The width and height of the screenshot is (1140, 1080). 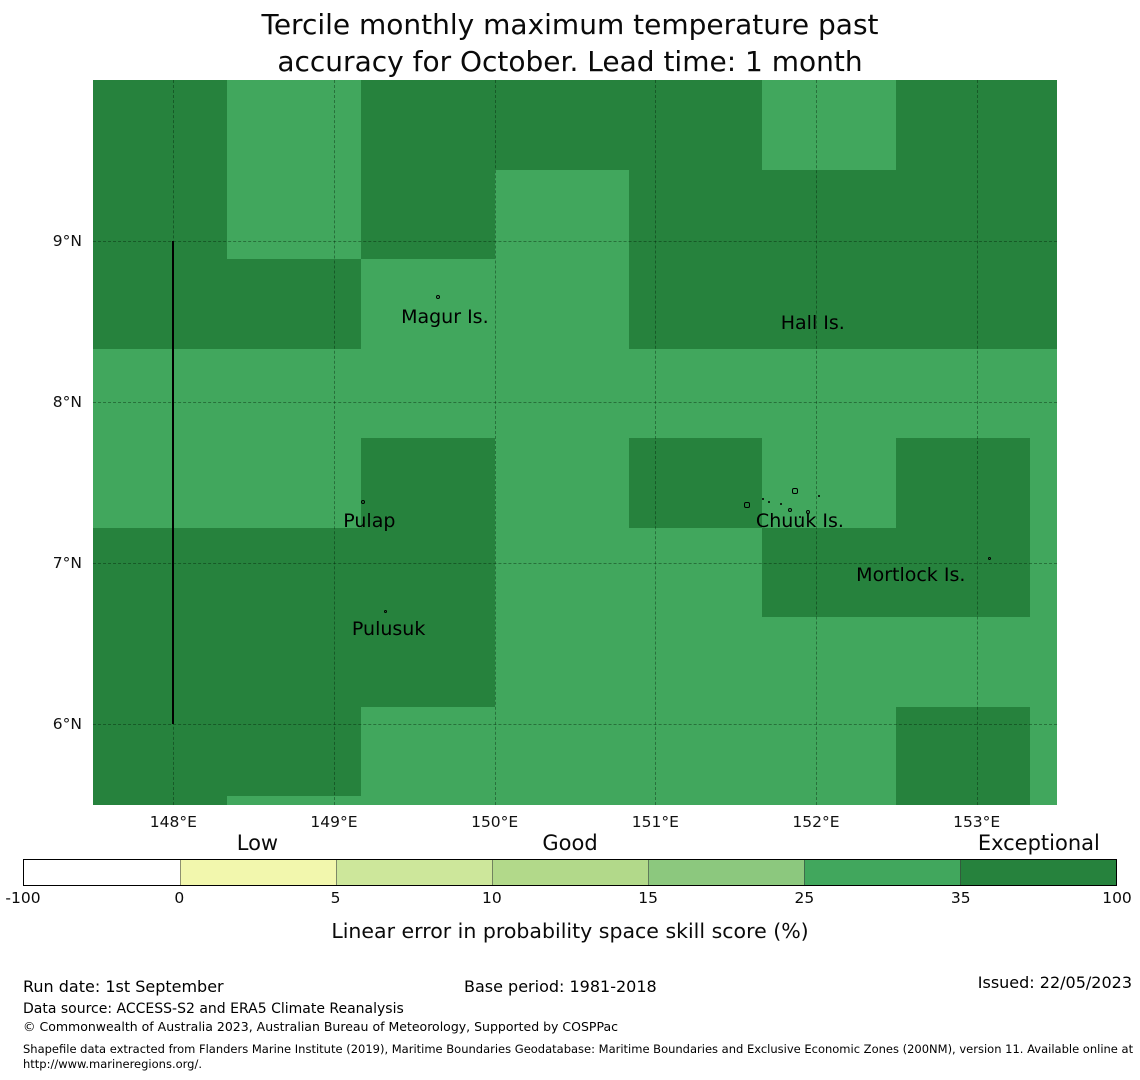 What do you see at coordinates (257, 843) in the screenshot?
I see `colorbar-zone-label: Low` at bounding box center [257, 843].